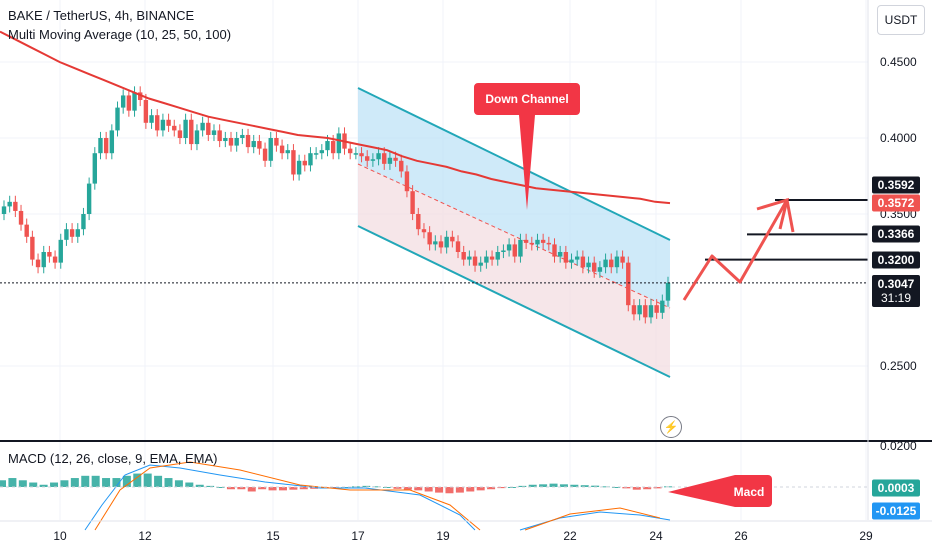  Describe the element at coordinates (773, 213) in the screenshot. I see `projection-arrowhead` at that location.